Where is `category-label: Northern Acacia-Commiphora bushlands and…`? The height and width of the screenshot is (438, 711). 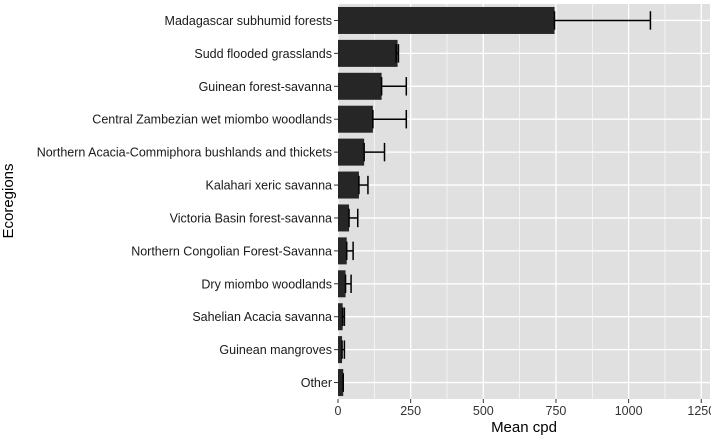 category-label: Northern Acacia-Commiphora bushlands and… is located at coordinates (184, 153).